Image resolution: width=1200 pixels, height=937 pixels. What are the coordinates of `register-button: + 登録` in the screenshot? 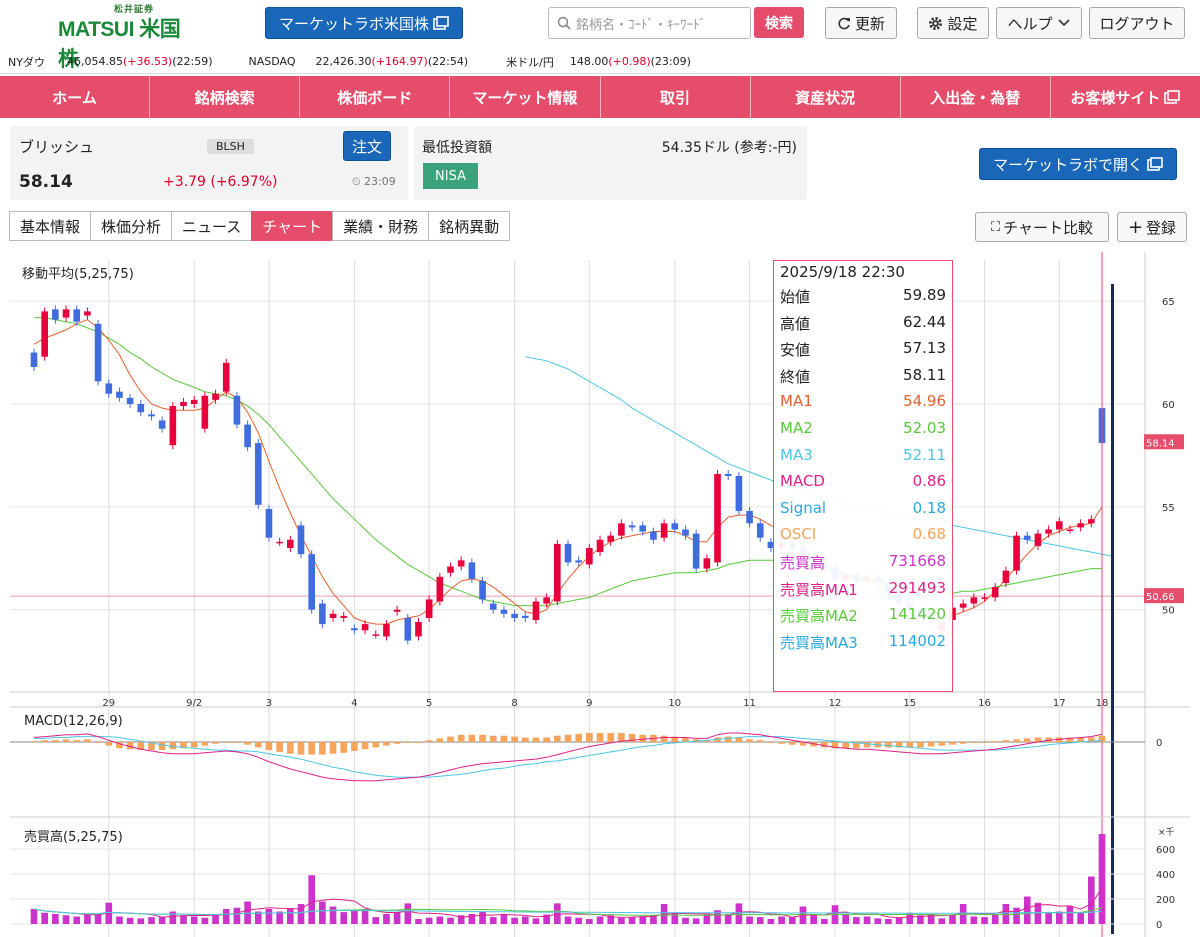 It's located at (1152, 227).